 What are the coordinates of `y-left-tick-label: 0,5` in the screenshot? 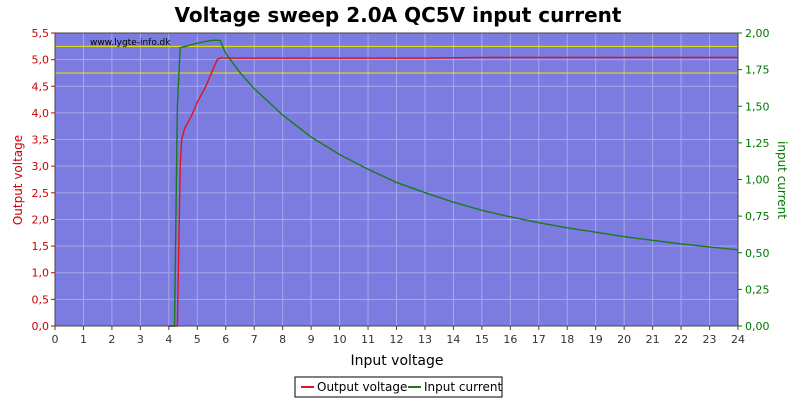 It's located at (41, 299).